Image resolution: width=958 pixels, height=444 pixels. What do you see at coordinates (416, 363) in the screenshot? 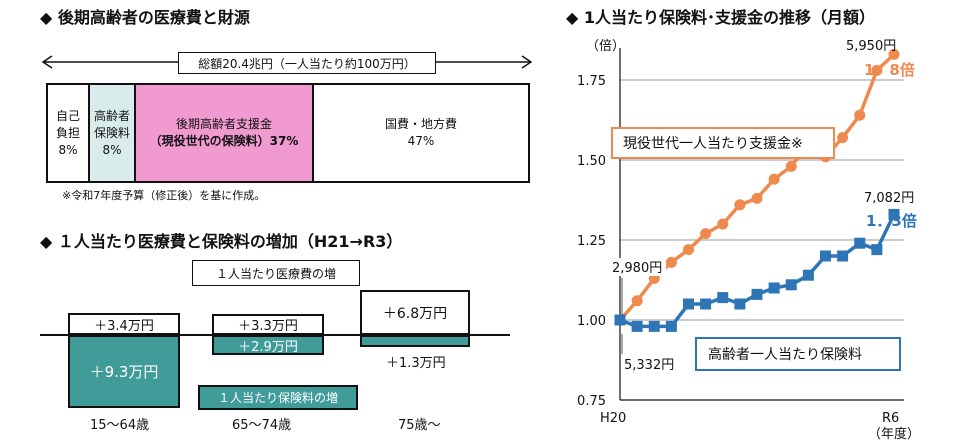
I see `premium-increase-75plus: ＋1.3万円` at bounding box center [416, 363].